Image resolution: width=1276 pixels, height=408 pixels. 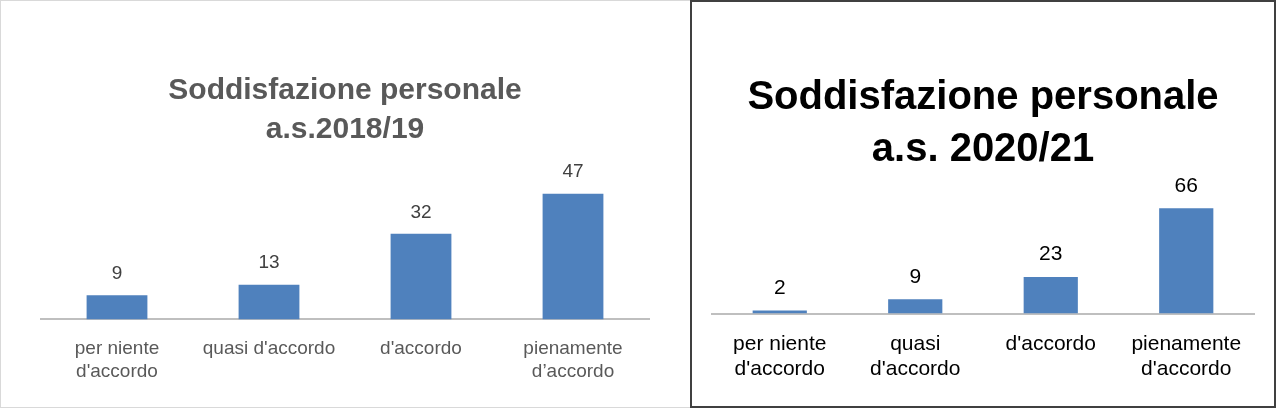 I want to click on data-label: 13, so click(x=269, y=262).